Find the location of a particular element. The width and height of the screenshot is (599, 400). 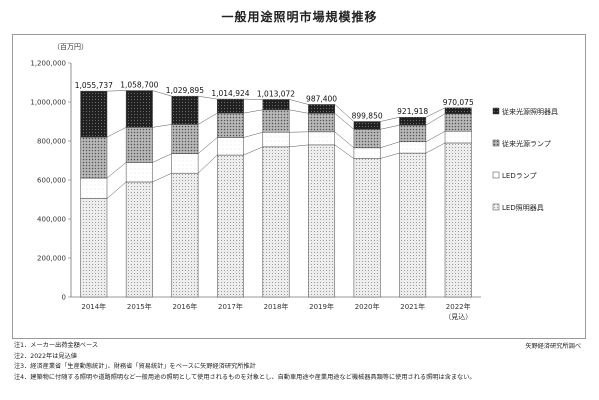

x-tick-label: 2014年 is located at coordinates (93, 306).